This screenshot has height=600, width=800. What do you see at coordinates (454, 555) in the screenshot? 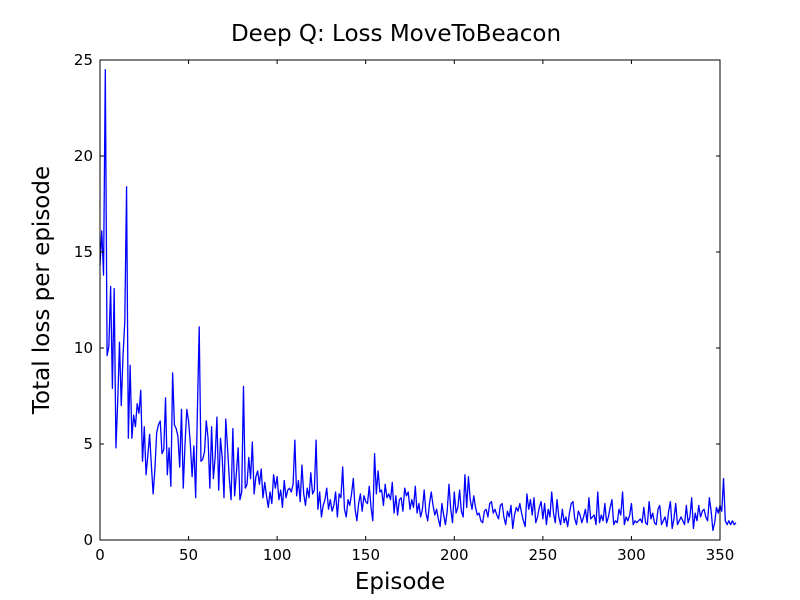
I see `x-tick-label: 200` at bounding box center [454, 555].